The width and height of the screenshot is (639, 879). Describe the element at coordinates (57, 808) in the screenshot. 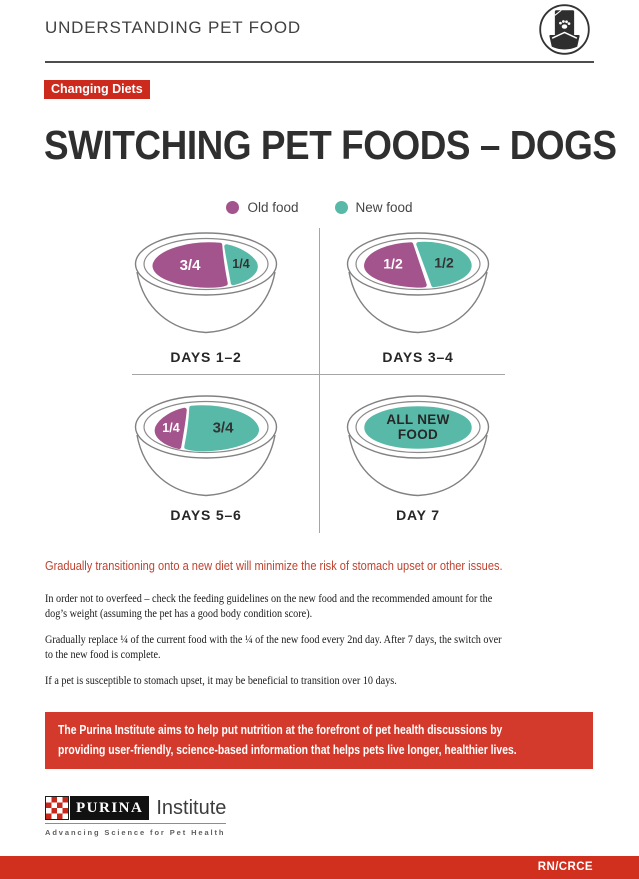

I see `purina-checkerboard-icon` at that location.